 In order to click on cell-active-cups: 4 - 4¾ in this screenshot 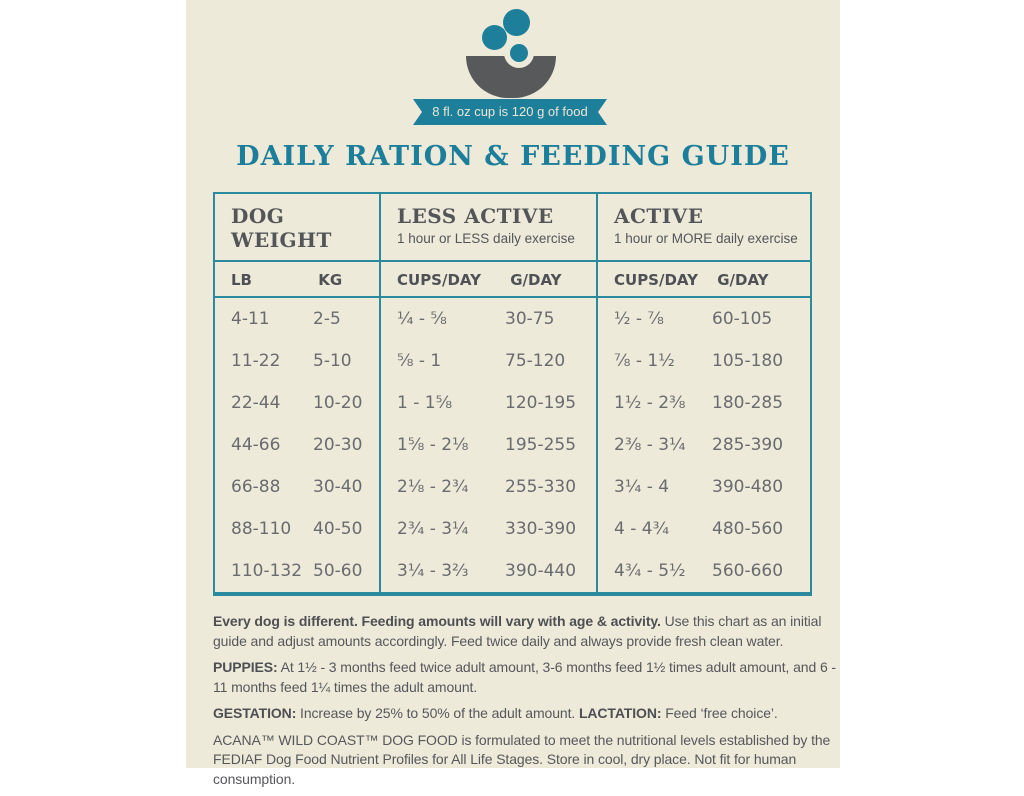, I will do `click(642, 529)`.